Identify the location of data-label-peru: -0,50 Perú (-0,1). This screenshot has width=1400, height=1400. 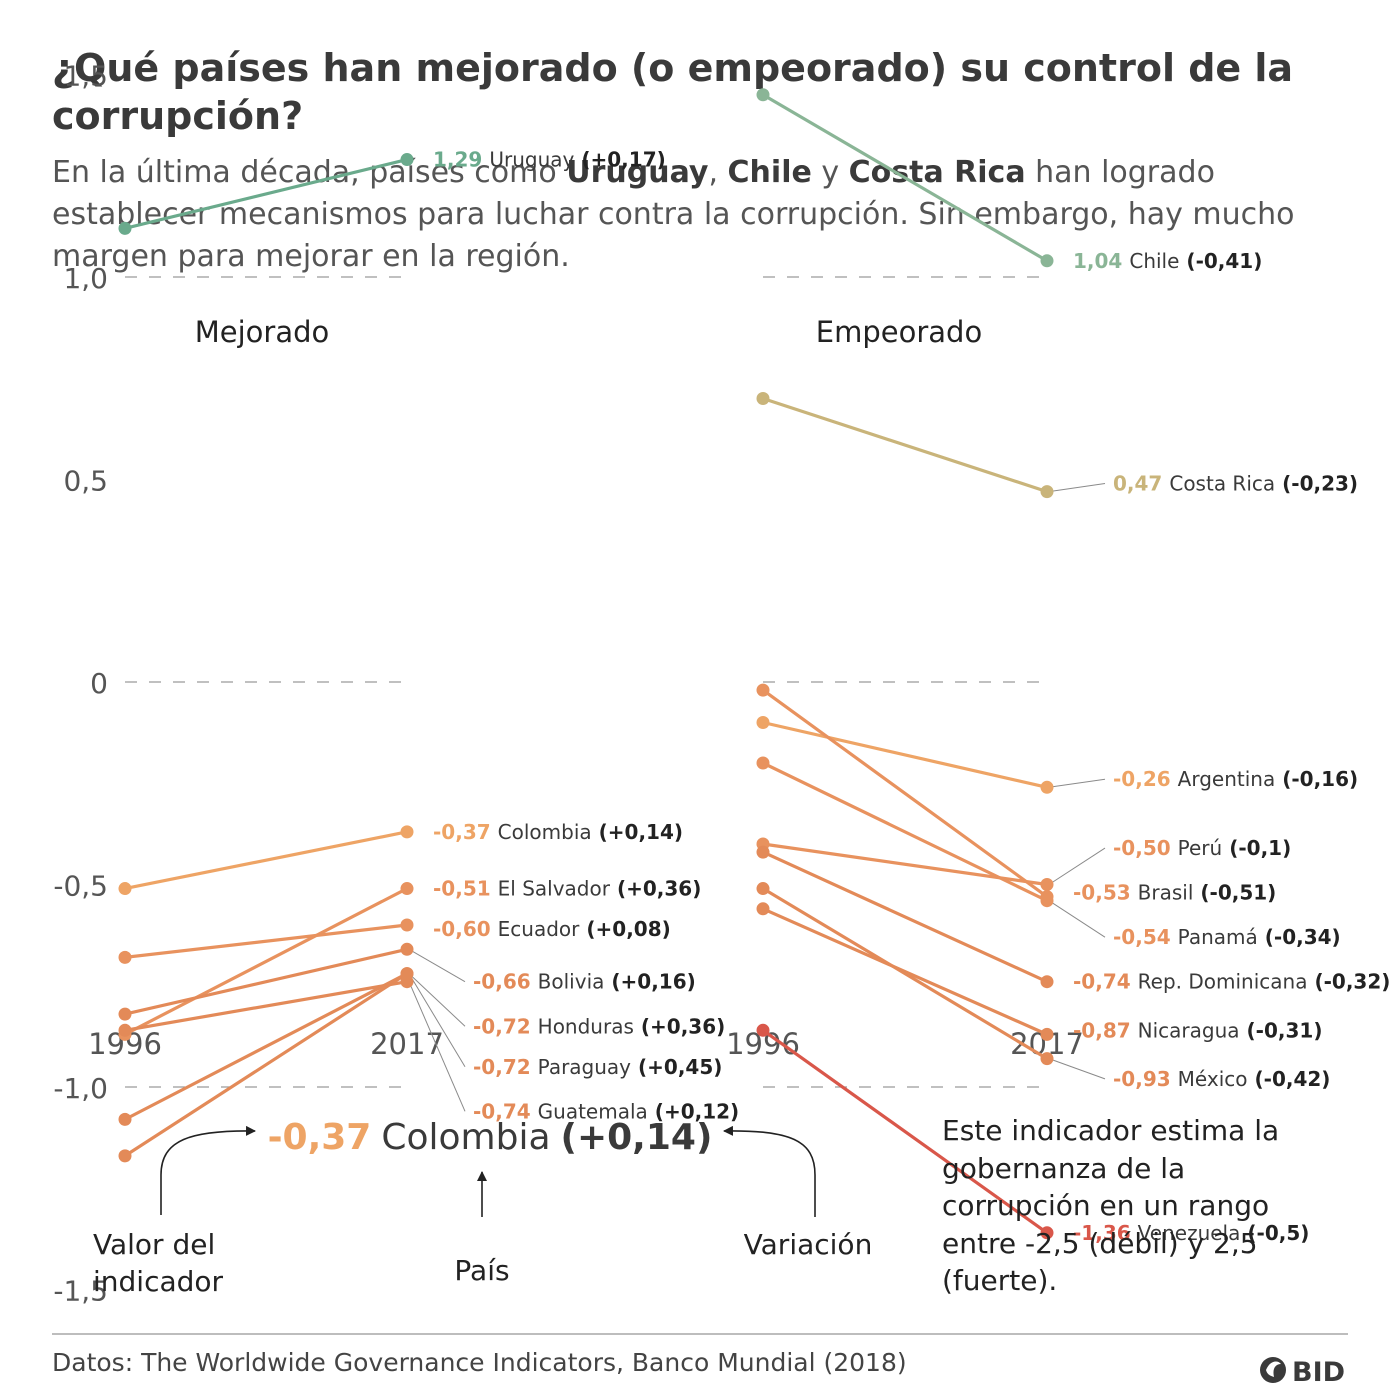
(1202, 848).